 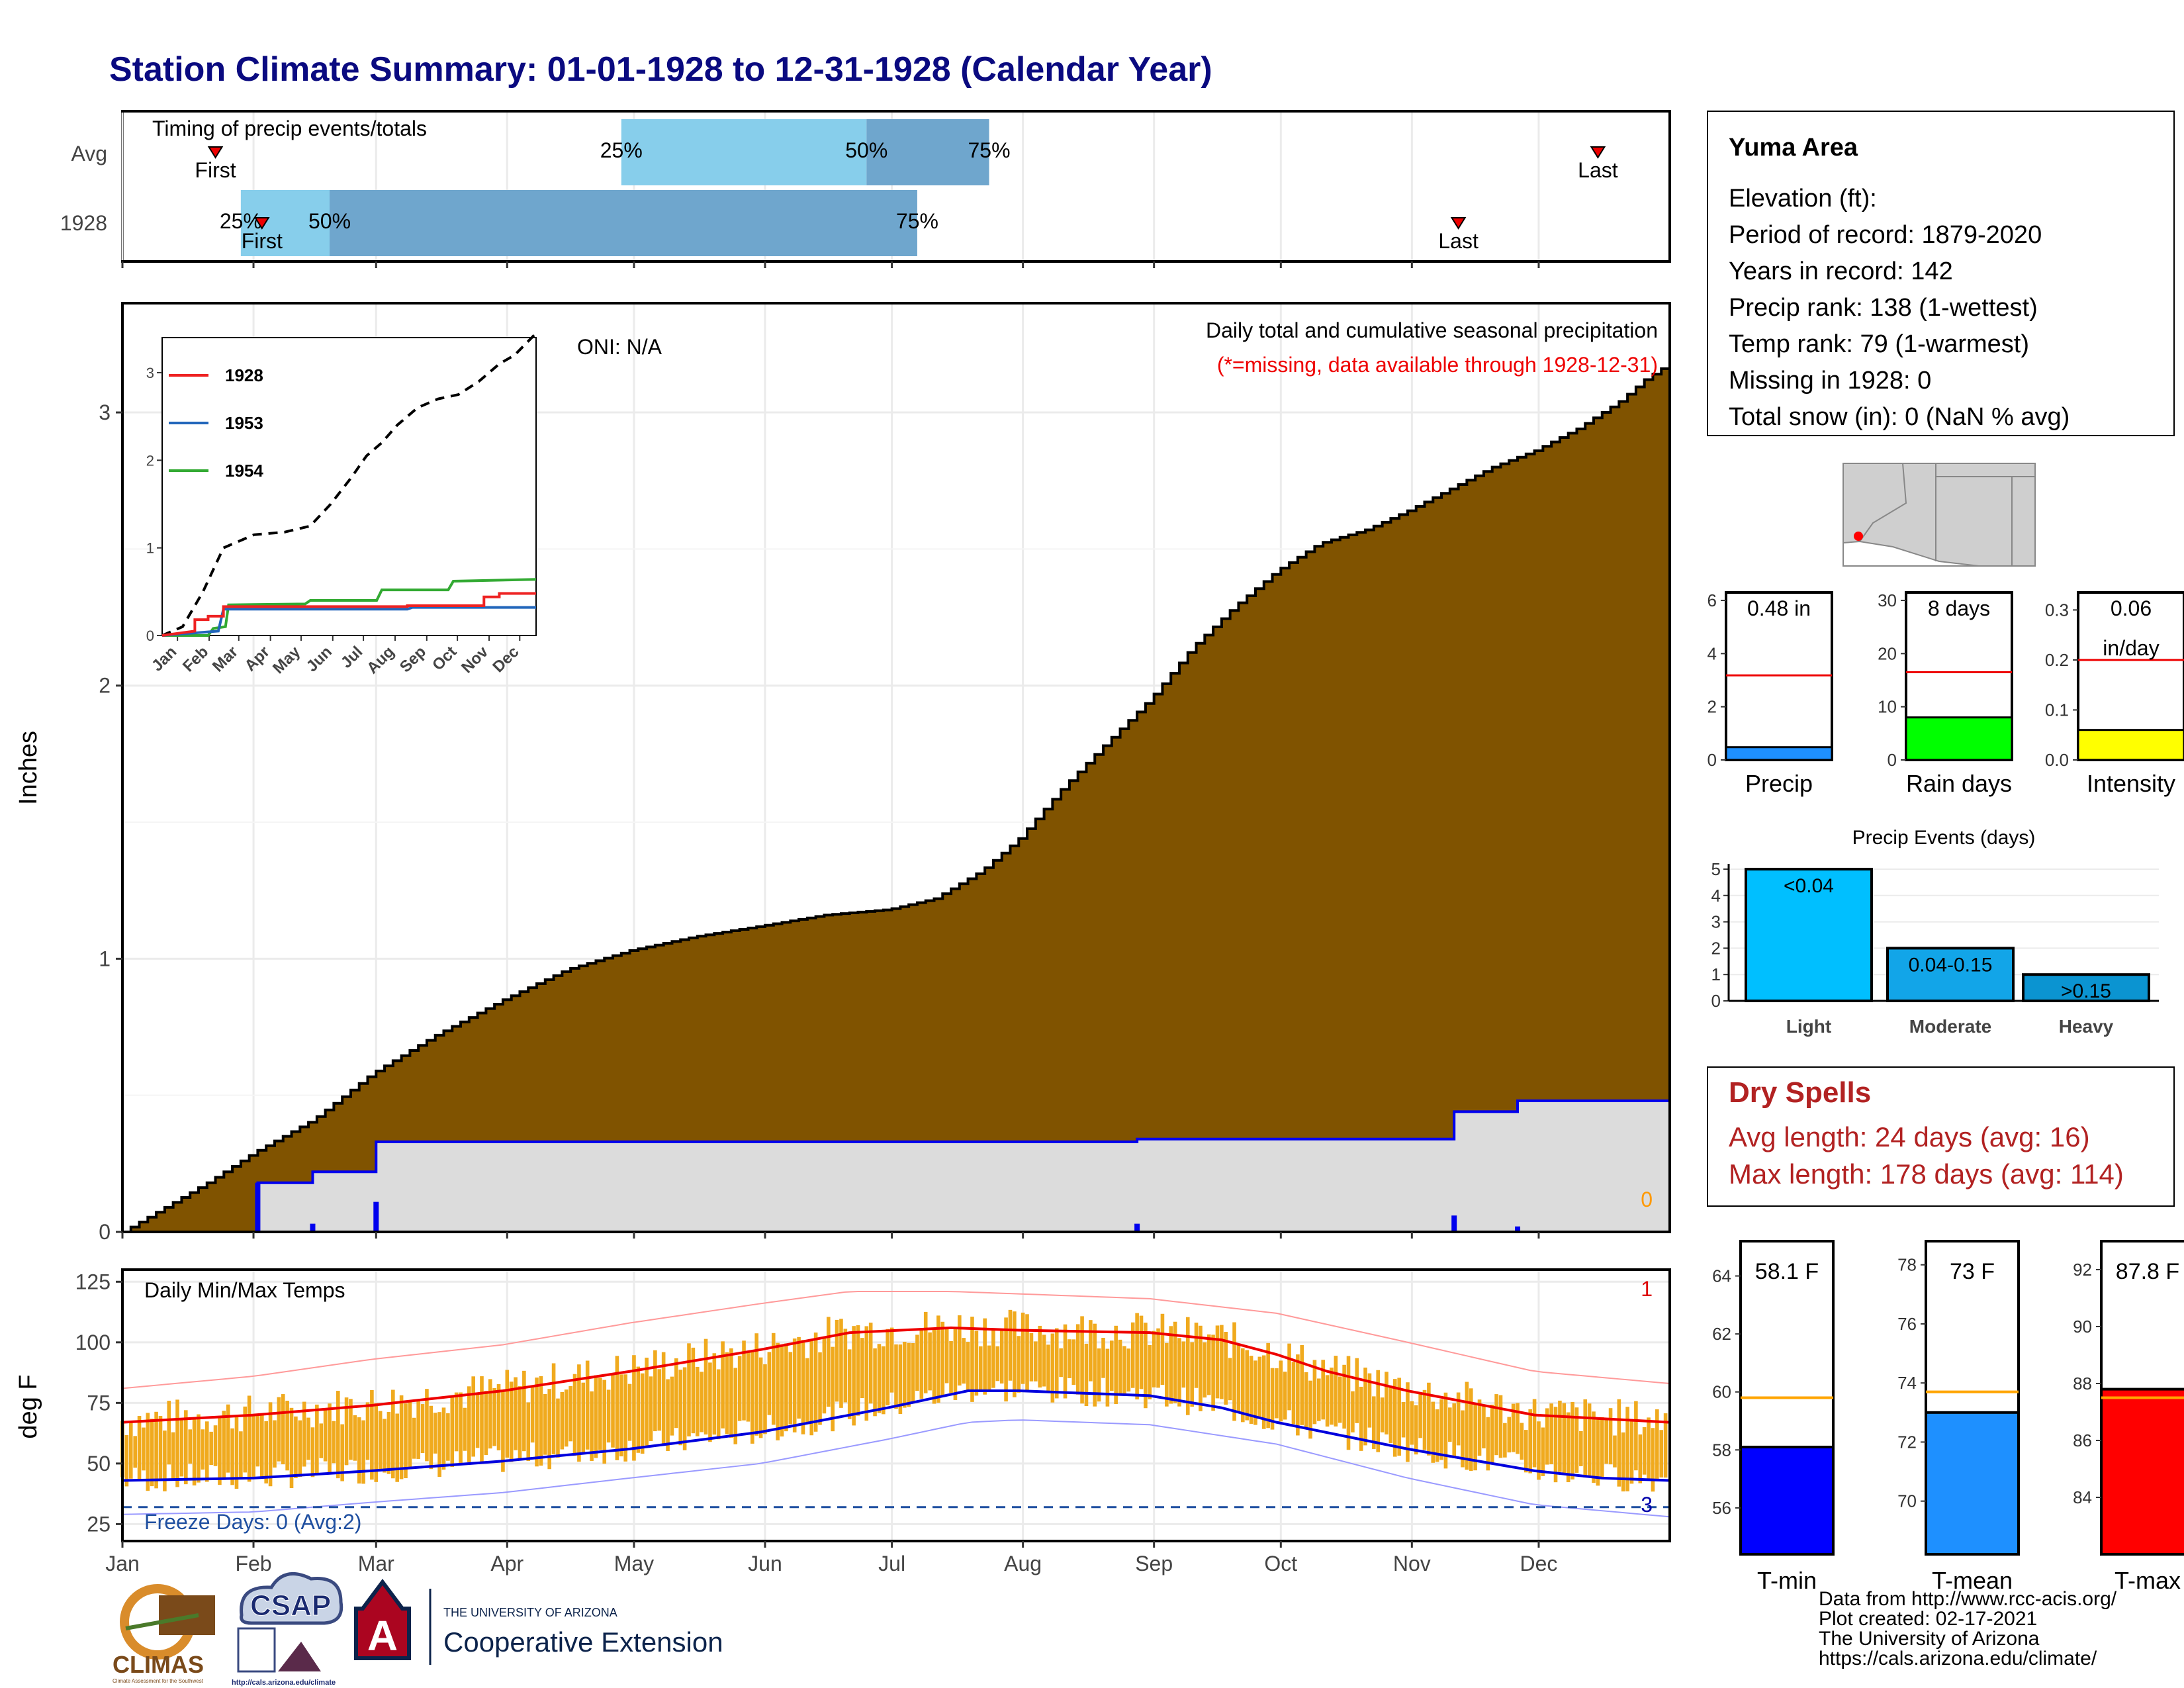 I want to click on month-label: Dec, so click(x=1539, y=1563).